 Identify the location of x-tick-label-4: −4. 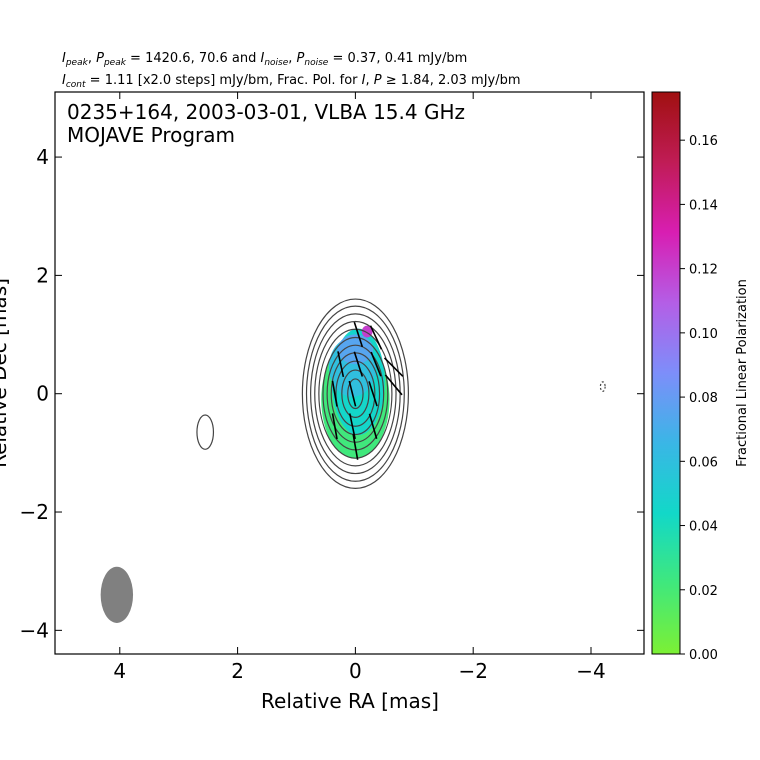
(590, 671).